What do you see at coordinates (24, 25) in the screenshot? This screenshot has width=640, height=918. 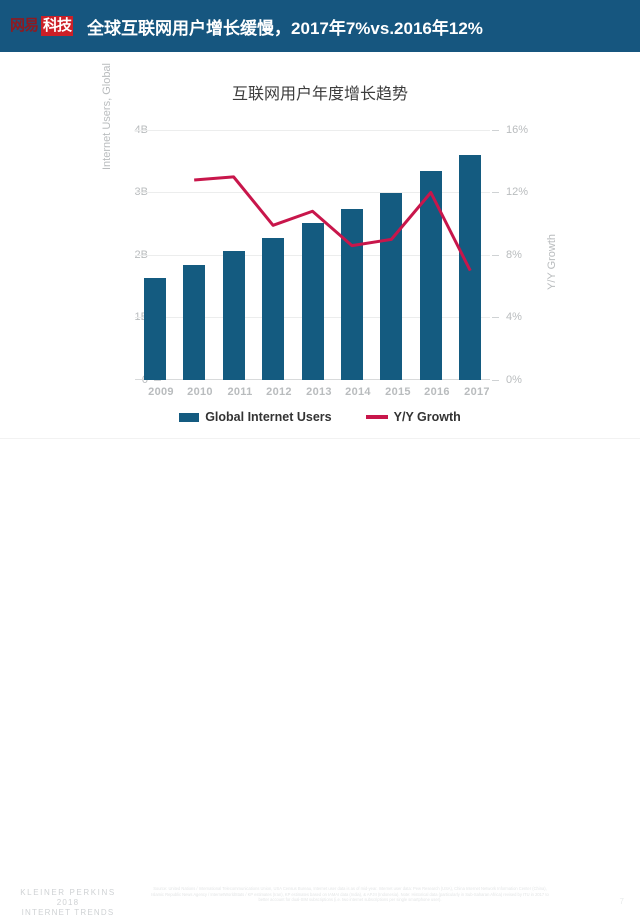 I see `logo-text-netease: 网易` at bounding box center [24, 25].